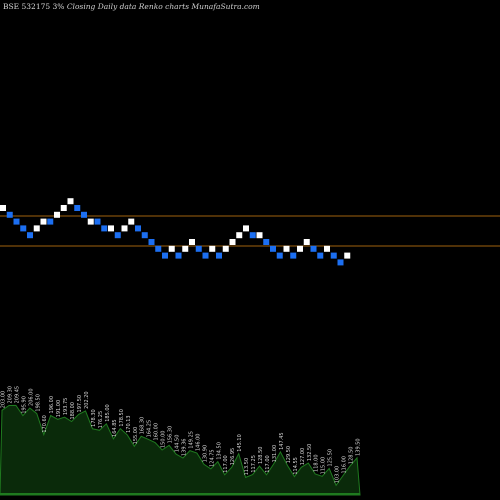  What do you see at coordinates (198, 442) in the screenshot?
I see `volume-label: 146.00` at bounding box center [198, 442].